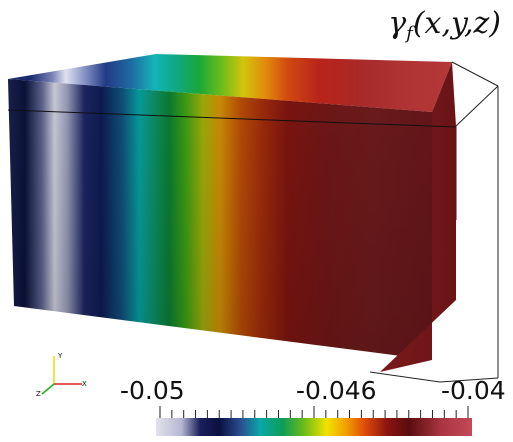  Describe the element at coordinates (84, 384) in the screenshot. I see `axis-x-label: X` at that location.